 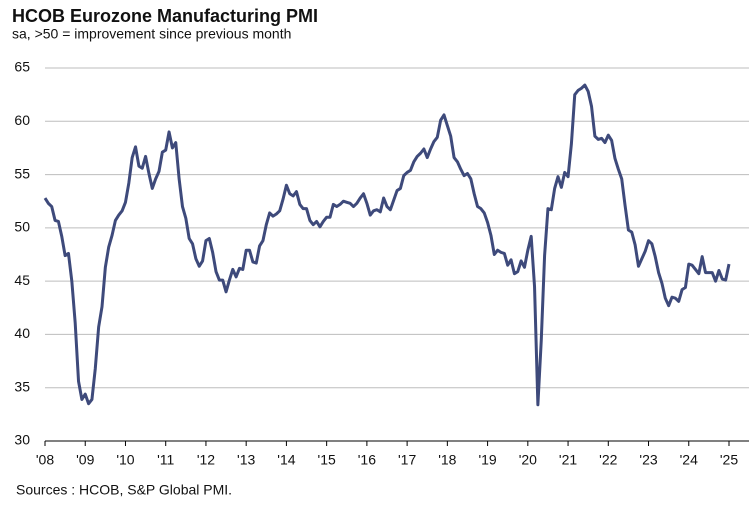 I want to click on x-tick-label: '23, so click(x=648, y=460).